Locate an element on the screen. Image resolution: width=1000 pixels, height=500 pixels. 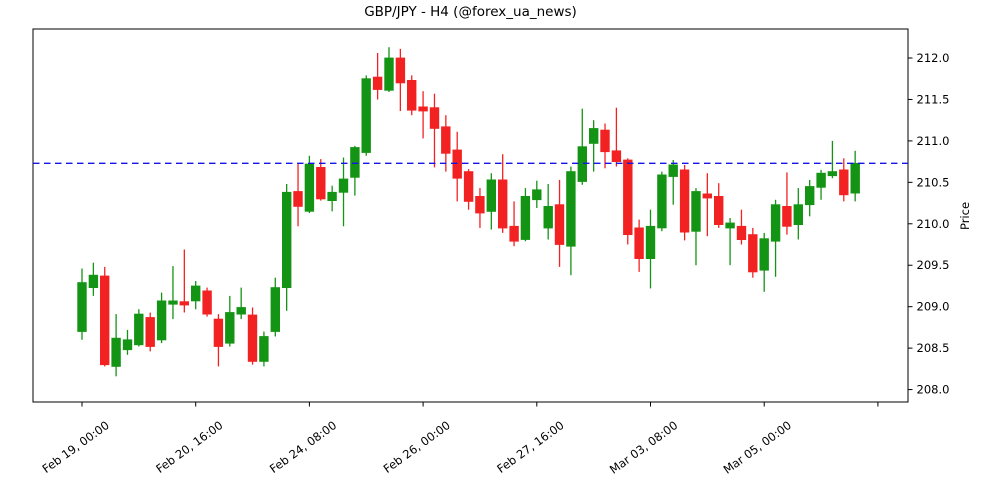
x-axis-tick-label: Feb 20, 16:00 is located at coordinates (189, 447).